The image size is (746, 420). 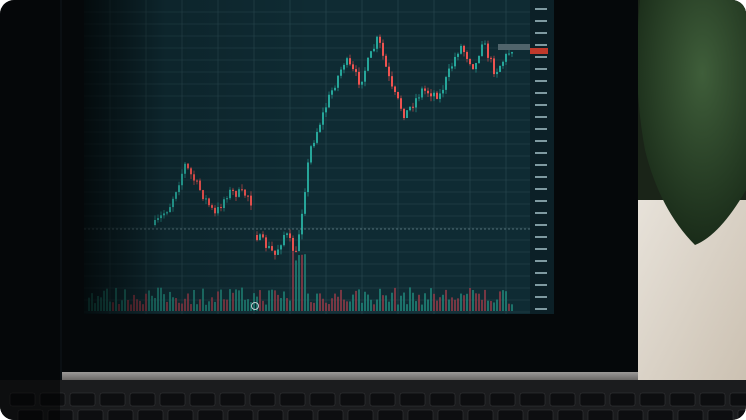 What do you see at coordinates (539, 51) in the screenshot?
I see `price-tag` at bounding box center [539, 51].